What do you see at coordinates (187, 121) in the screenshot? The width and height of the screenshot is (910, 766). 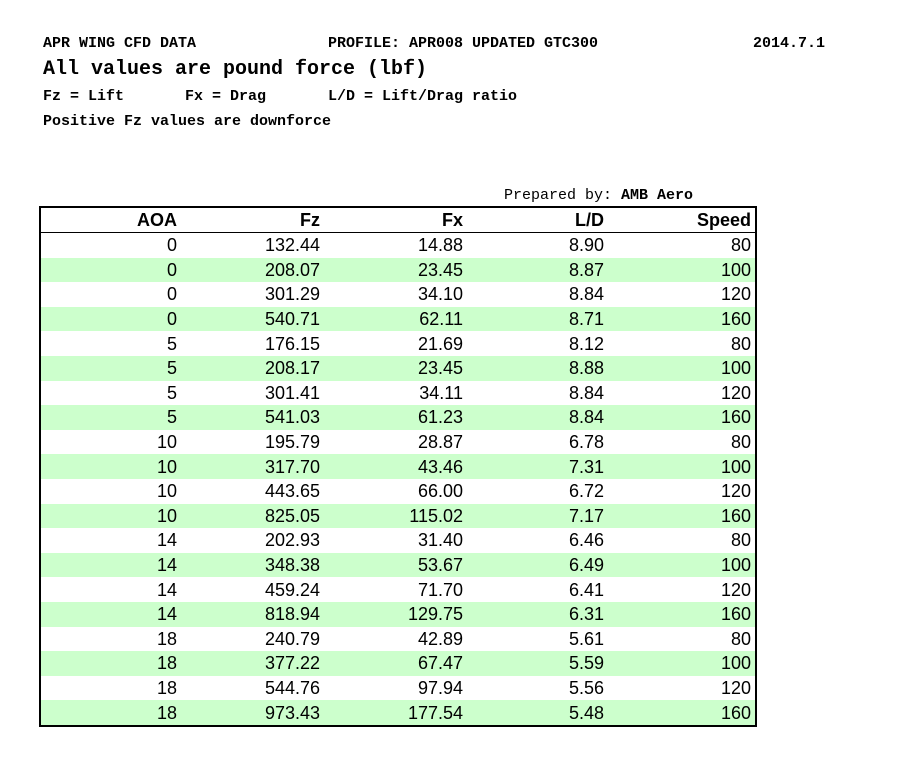 I see `header-note: Positive Fz values are downforce` at bounding box center [187, 121].